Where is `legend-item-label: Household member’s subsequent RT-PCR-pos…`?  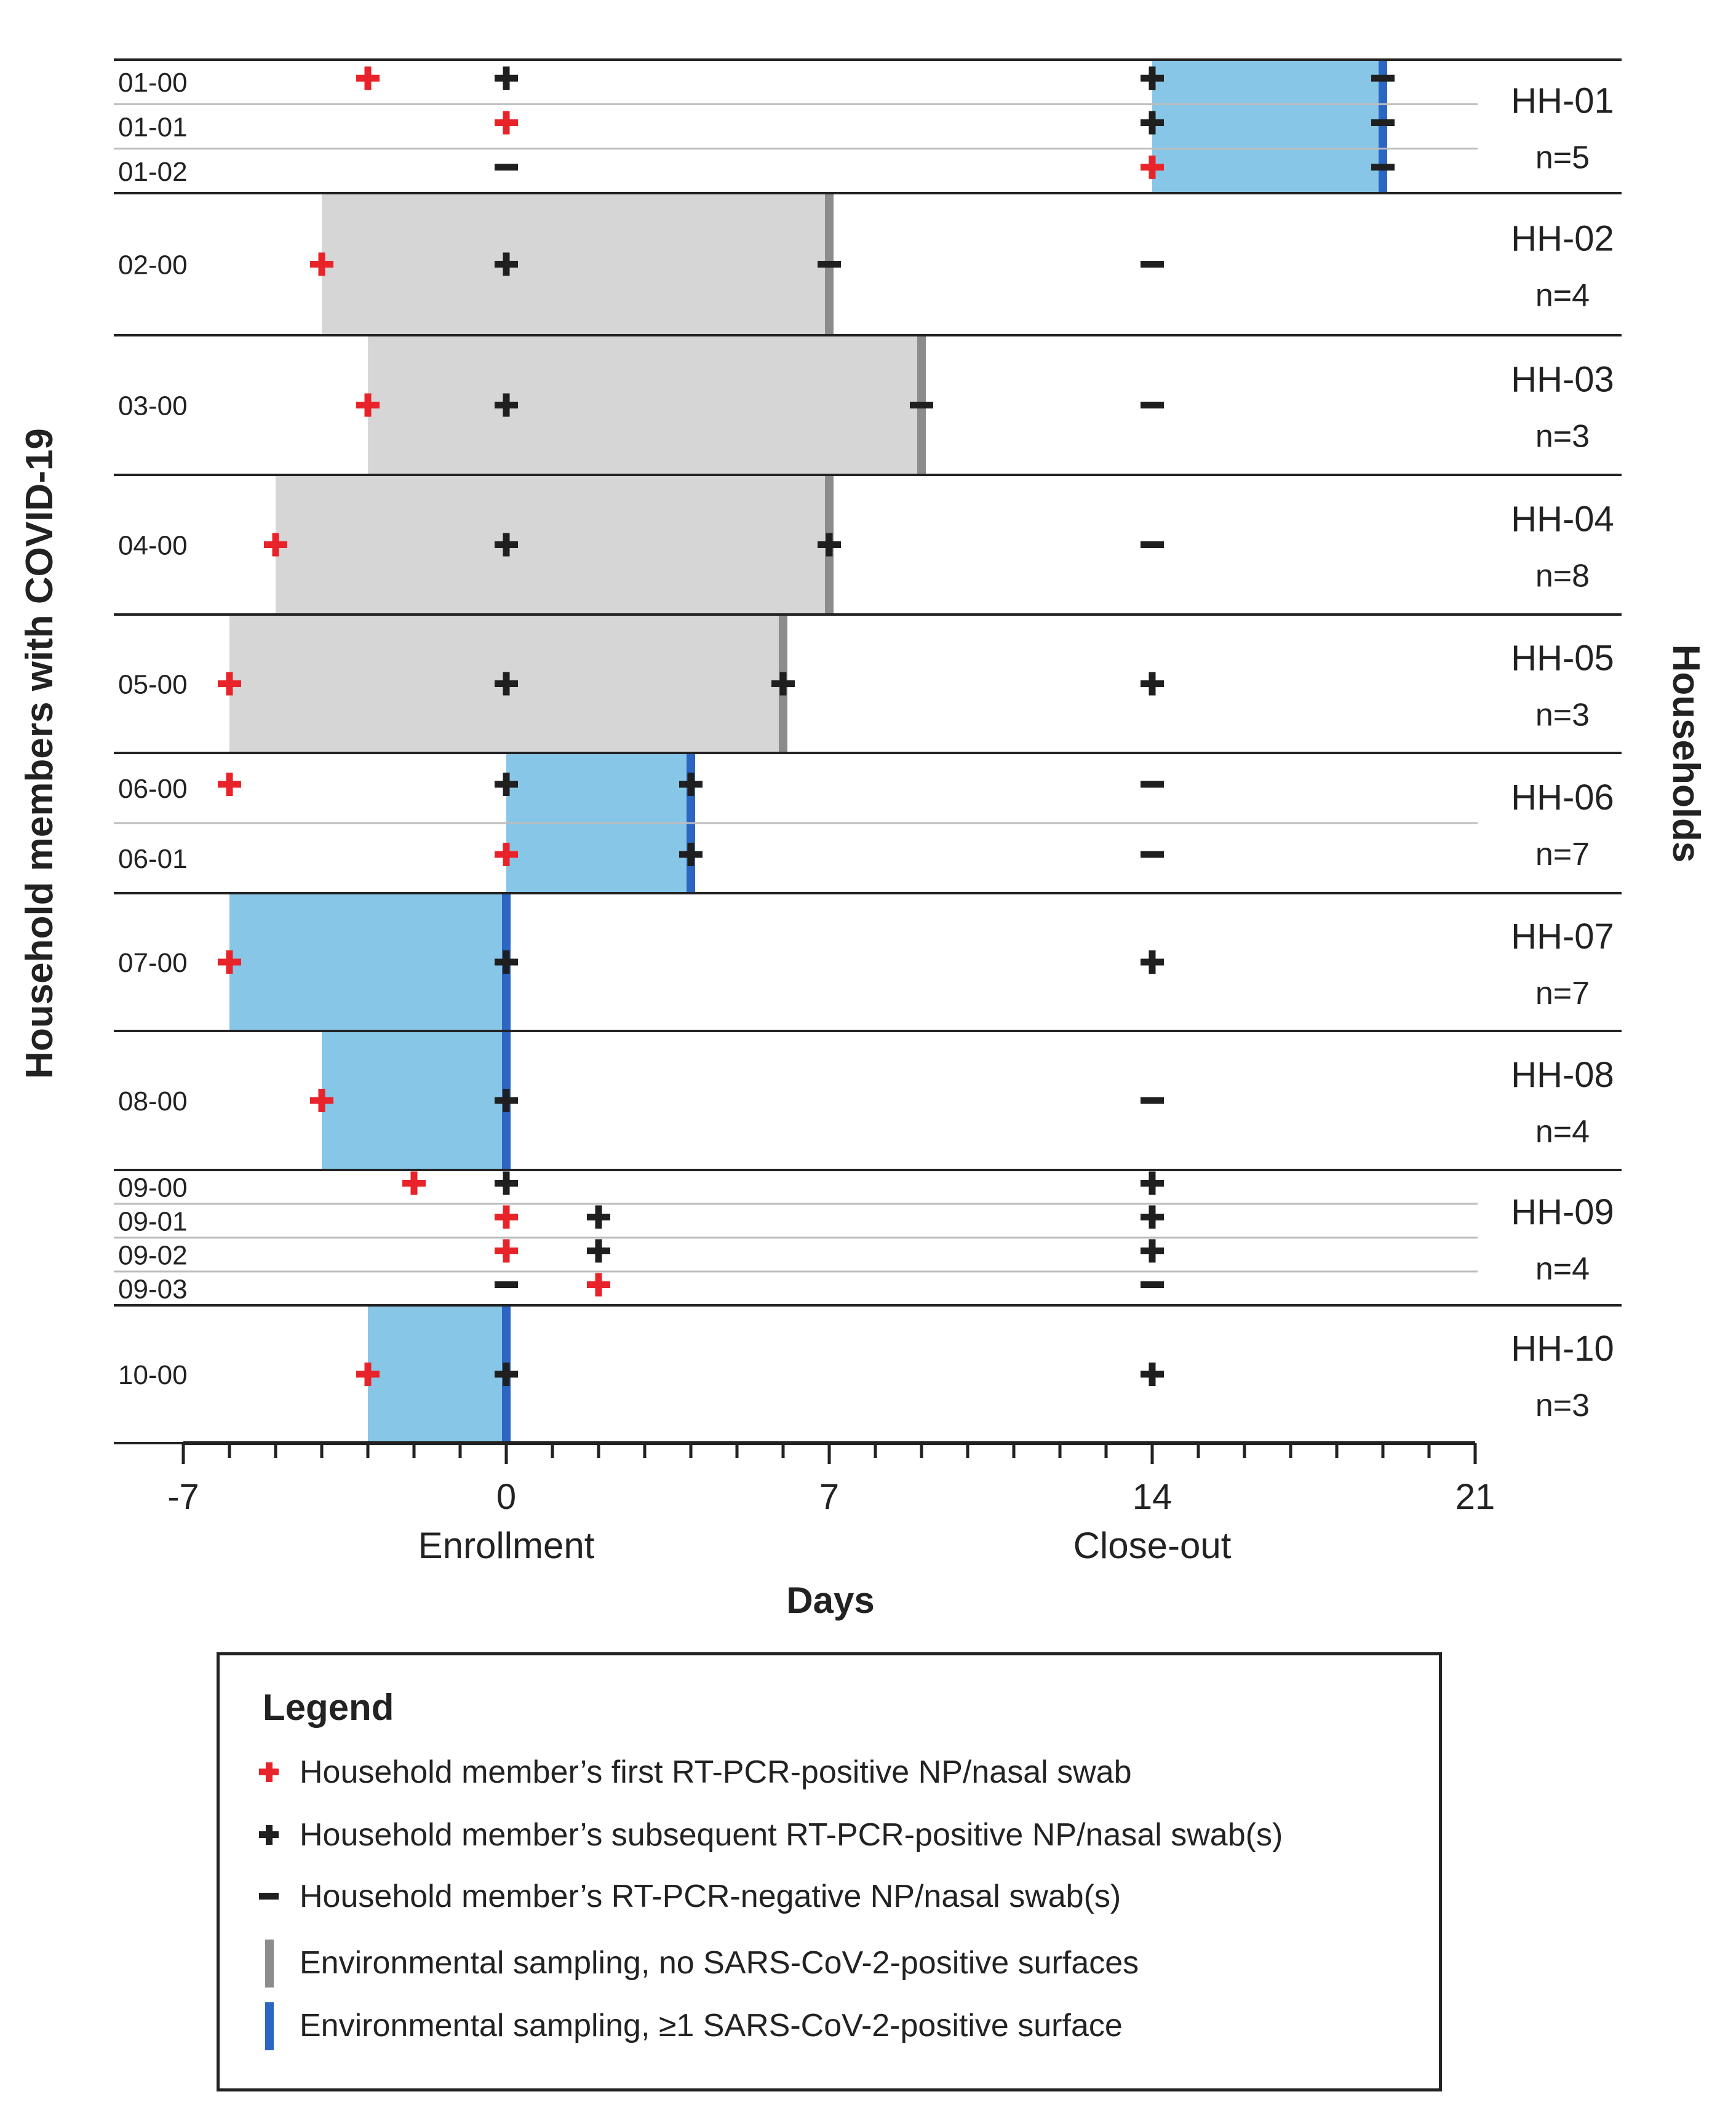 legend-item-label: Household member’s subsequent RT-PCR-pos… is located at coordinates (791, 1835).